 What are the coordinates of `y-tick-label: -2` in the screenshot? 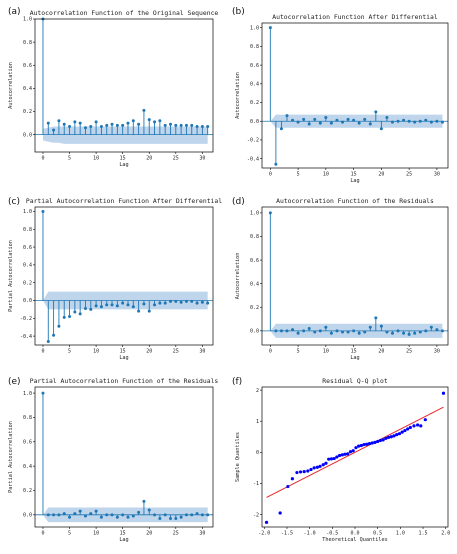 It's located at (256, 515).